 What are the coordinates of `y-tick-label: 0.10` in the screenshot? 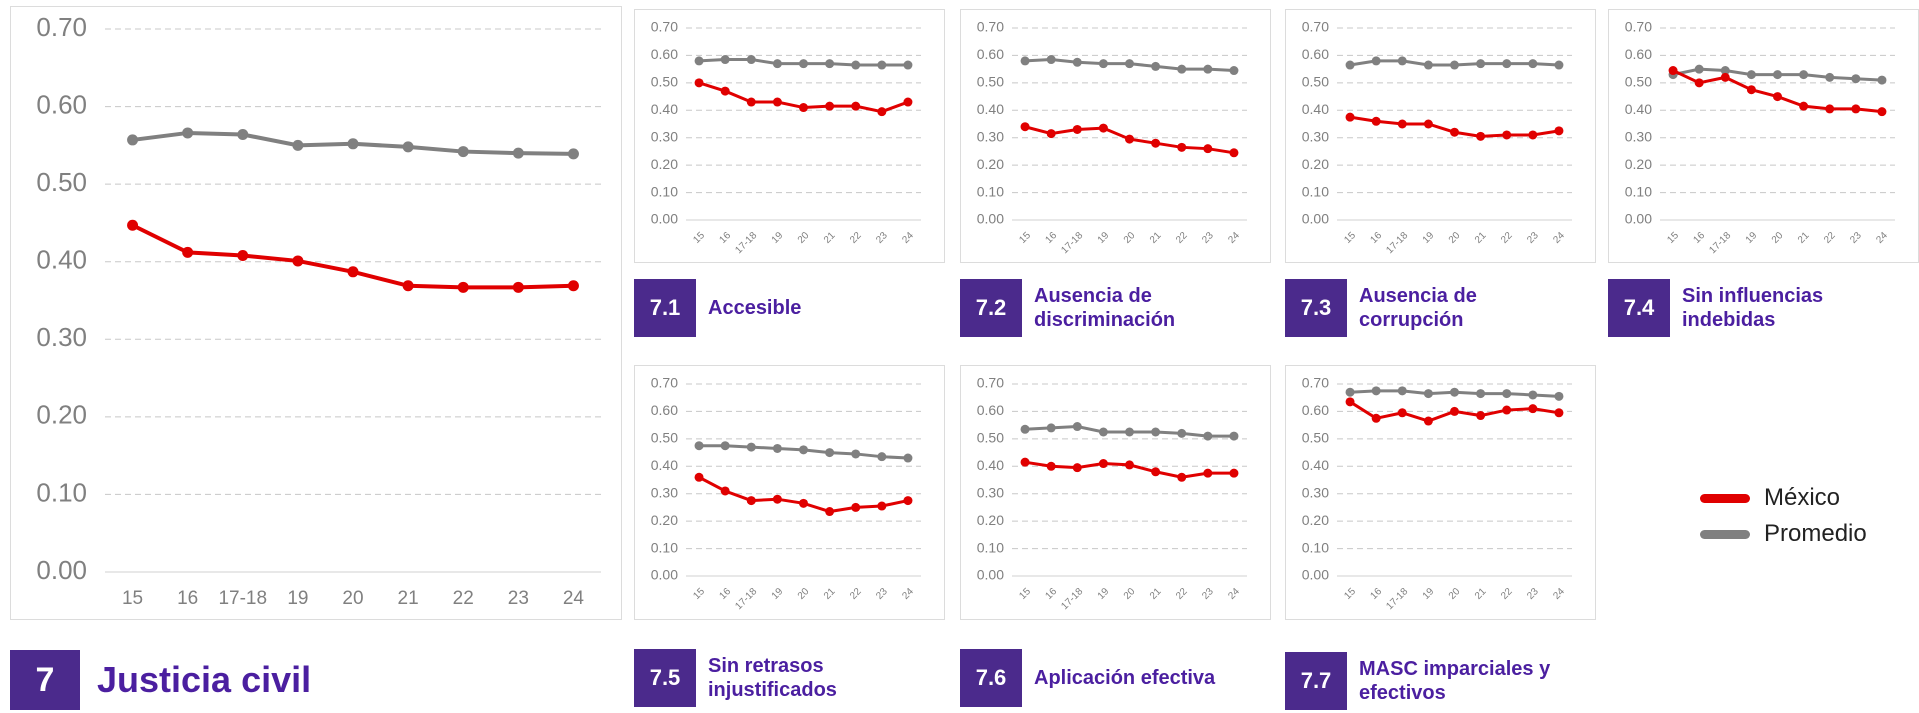 It's located at (1315, 191).